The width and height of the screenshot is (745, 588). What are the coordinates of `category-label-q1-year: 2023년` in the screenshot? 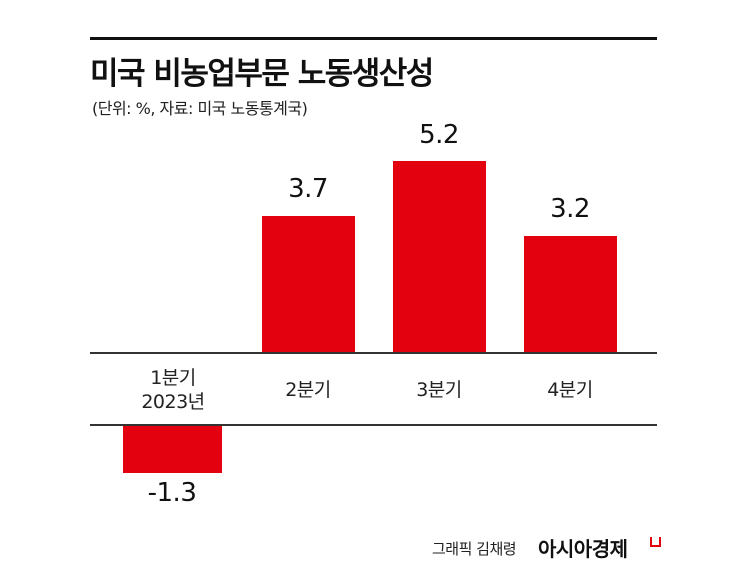 It's located at (173, 402).